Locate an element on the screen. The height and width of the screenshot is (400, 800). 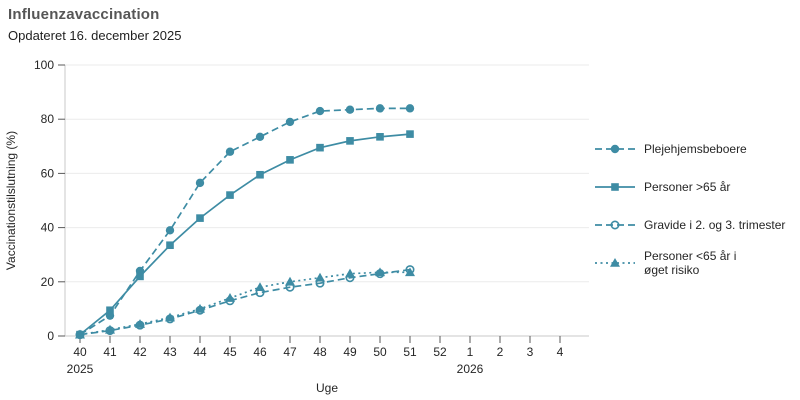
svg-text: Vaccinationstilslutning (%) is located at coordinates (11, 200).